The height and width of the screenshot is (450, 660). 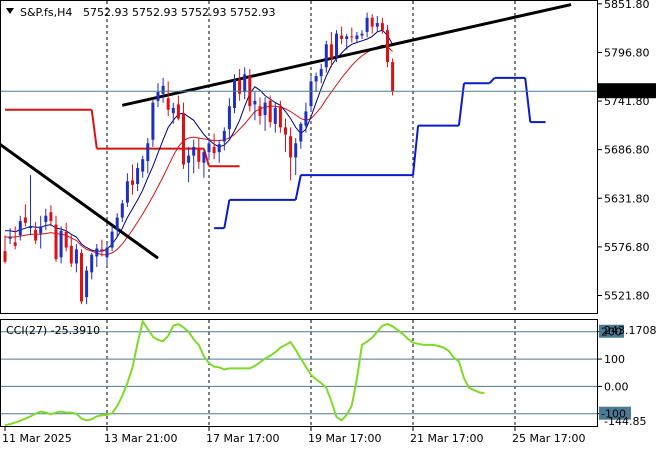 What do you see at coordinates (179, 12) in the screenshot?
I see `ohlc-values: 5752.93 5752.93 5752.93 5752.93` at bounding box center [179, 12].